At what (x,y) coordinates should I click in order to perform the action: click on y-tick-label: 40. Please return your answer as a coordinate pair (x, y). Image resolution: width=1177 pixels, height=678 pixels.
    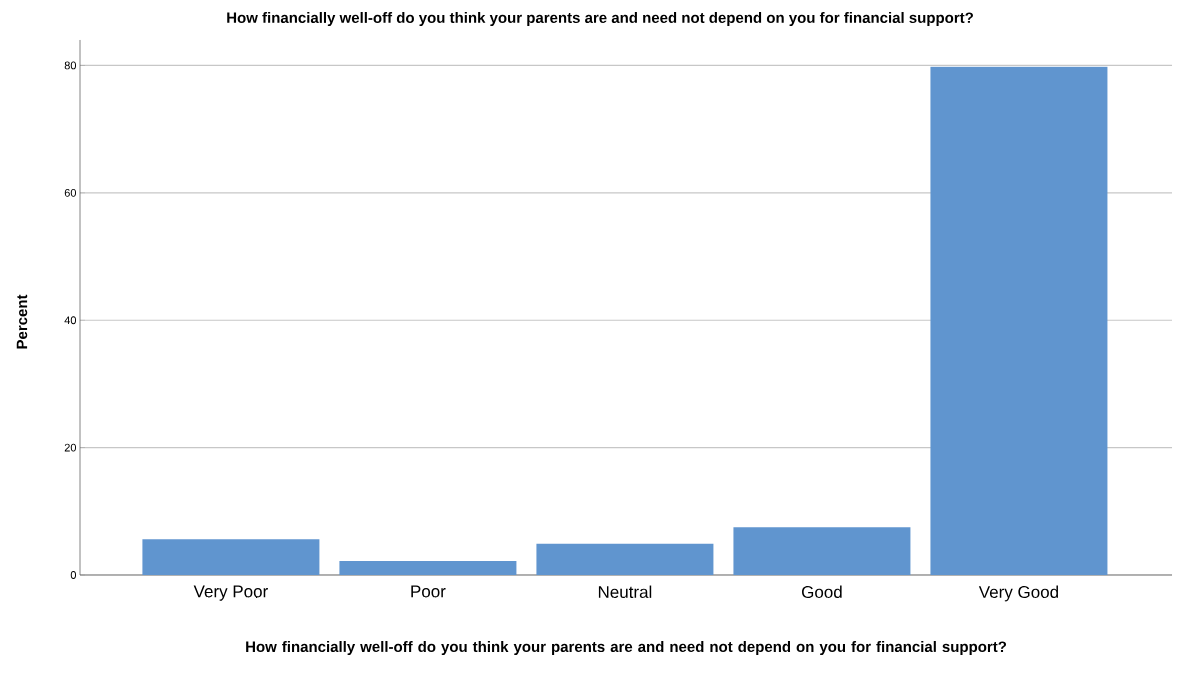
    Looking at the image, I should click on (70, 320).